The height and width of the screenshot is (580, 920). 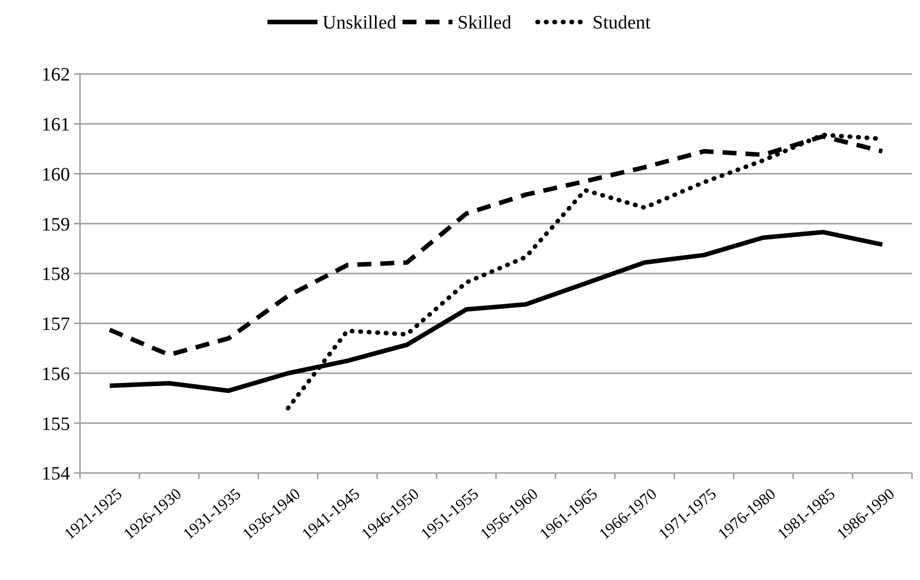 I want to click on y-tick-label: 156, so click(x=56, y=374).